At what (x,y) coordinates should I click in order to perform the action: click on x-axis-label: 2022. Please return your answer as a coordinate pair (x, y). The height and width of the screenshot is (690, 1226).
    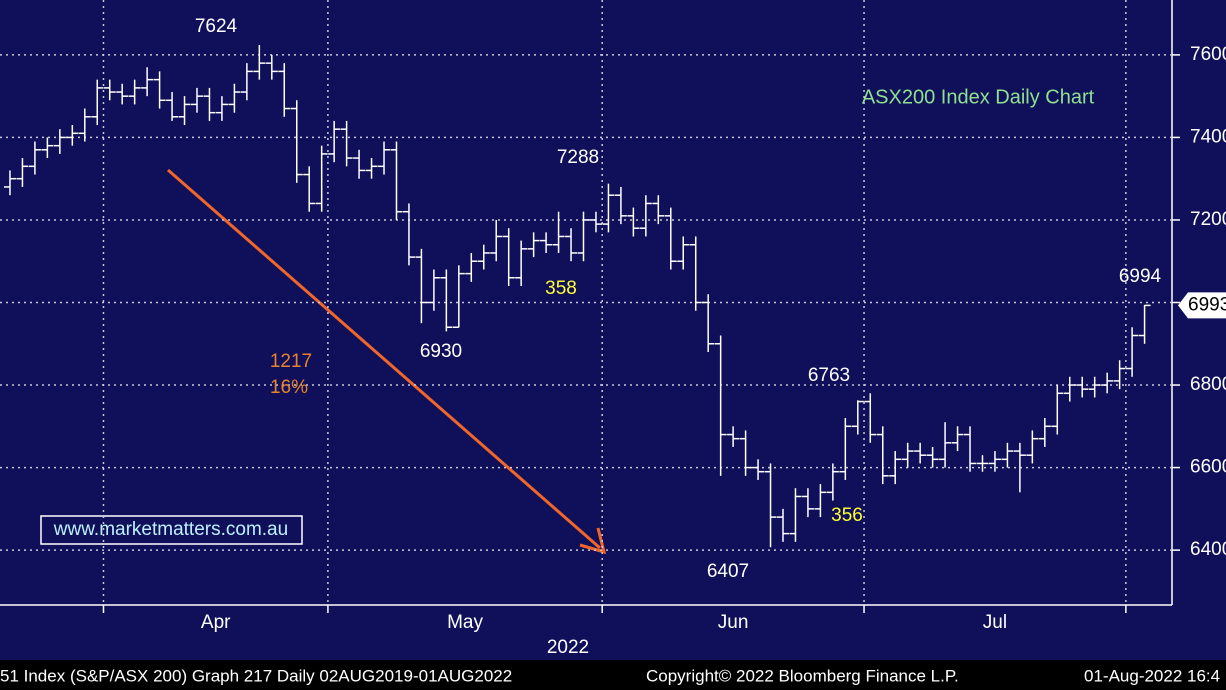
    Looking at the image, I should click on (568, 647).